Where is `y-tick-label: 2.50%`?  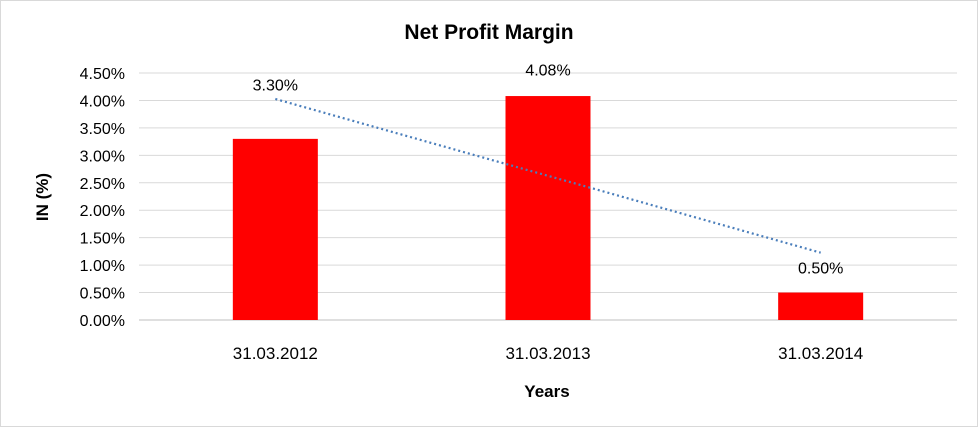 y-tick-label: 2.50% is located at coordinates (102, 184).